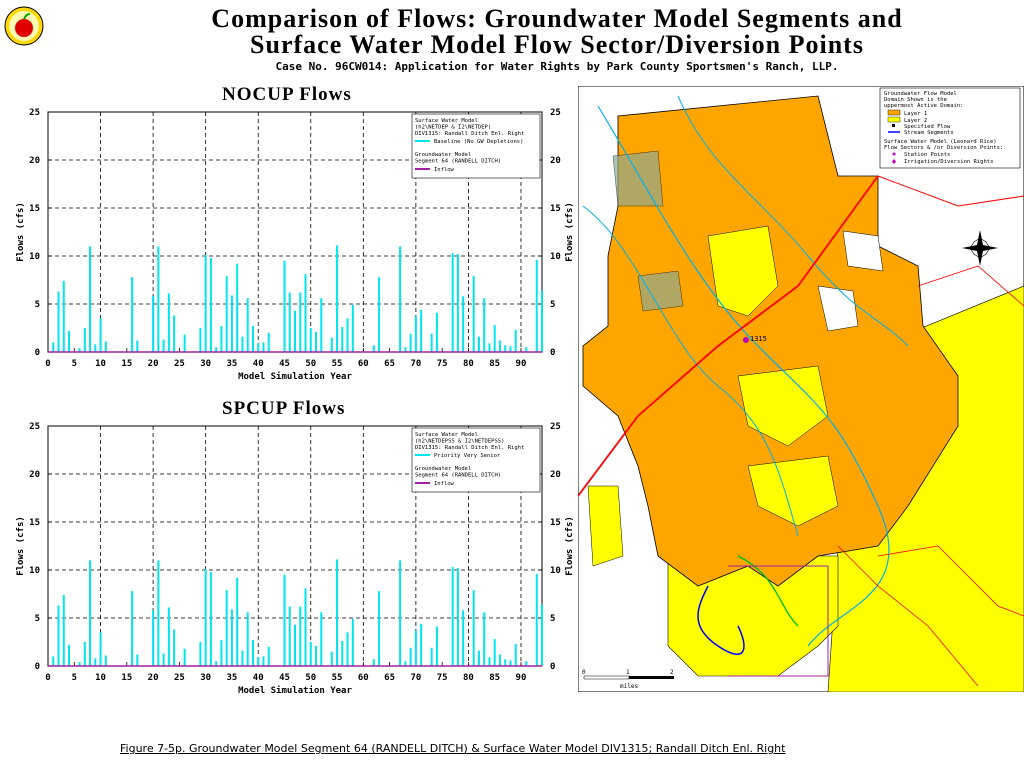 This screenshot has height=768, width=1024. What do you see at coordinates (74, 364) in the screenshot?
I see `x-tick-label: 5` at bounding box center [74, 364].